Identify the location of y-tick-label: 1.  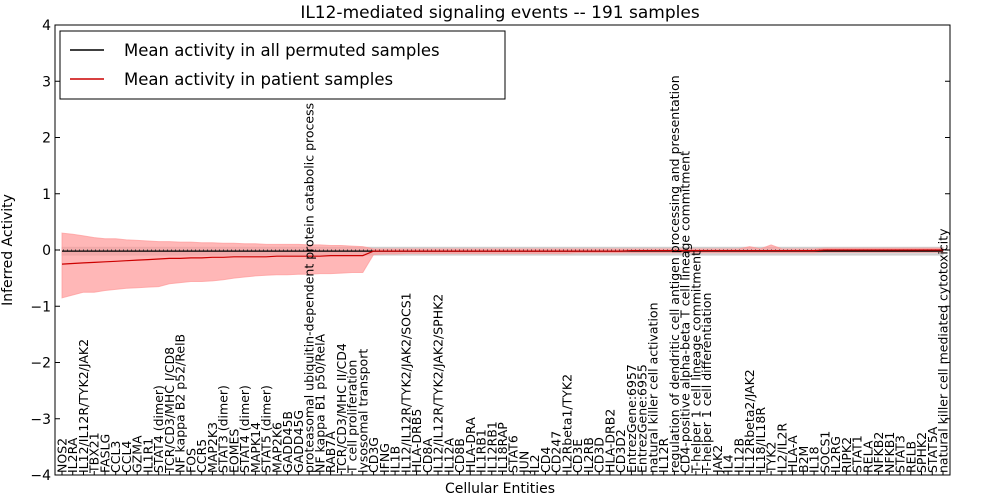
(46, 195).